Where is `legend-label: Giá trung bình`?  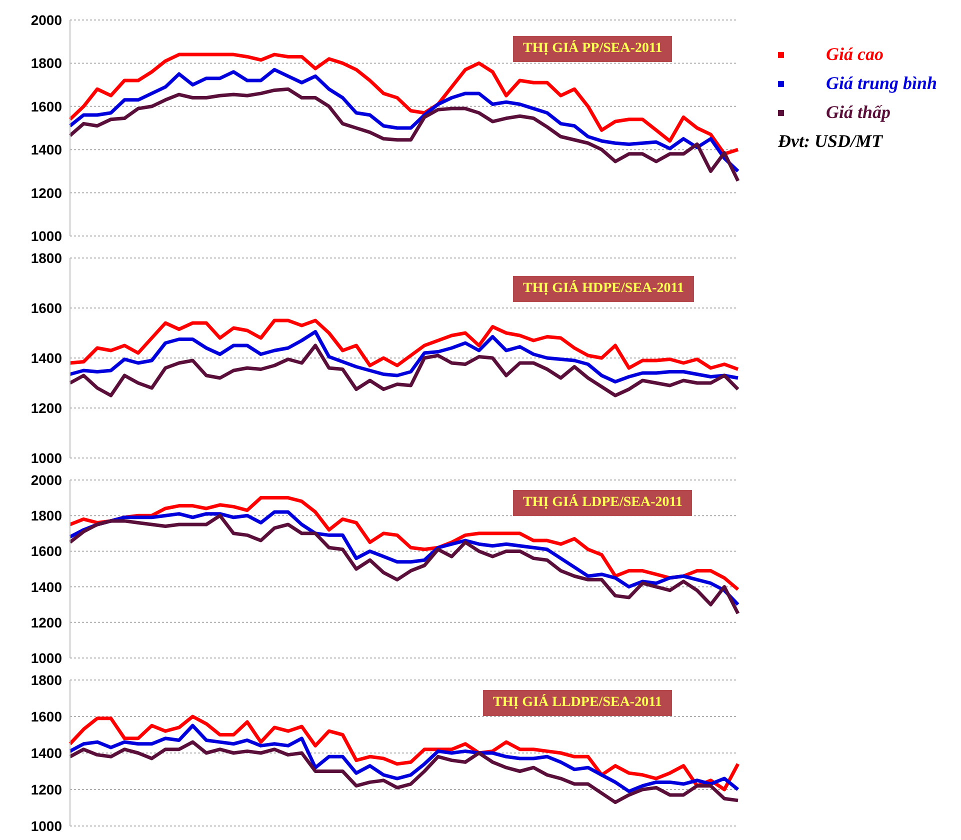
legend-label: Giá trung bình is located at coordinates (882, 83).